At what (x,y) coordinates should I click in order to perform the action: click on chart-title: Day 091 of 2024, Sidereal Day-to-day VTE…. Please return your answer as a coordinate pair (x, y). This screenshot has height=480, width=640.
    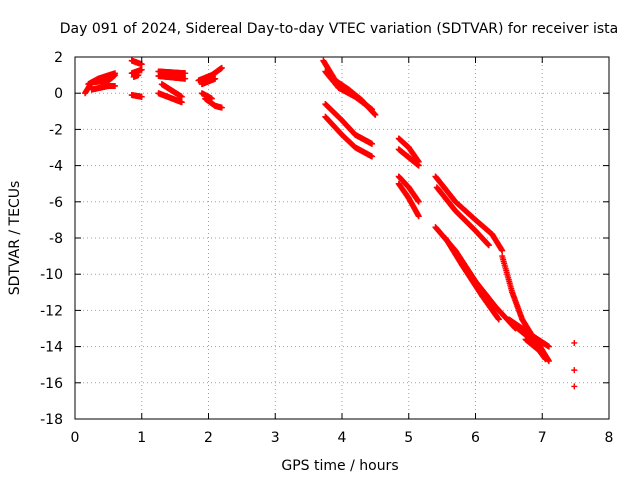
    Looking at the image, I should click on (339, 29).